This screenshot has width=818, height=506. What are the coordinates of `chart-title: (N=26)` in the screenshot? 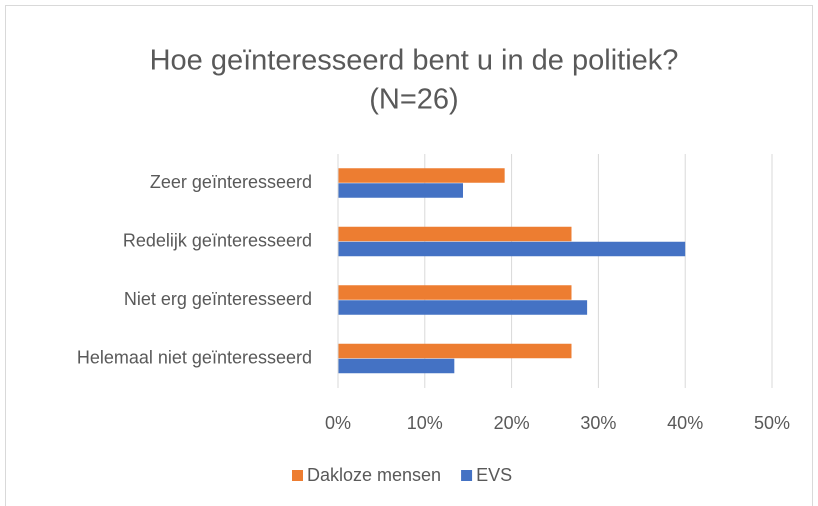 It's located at (413, 100).